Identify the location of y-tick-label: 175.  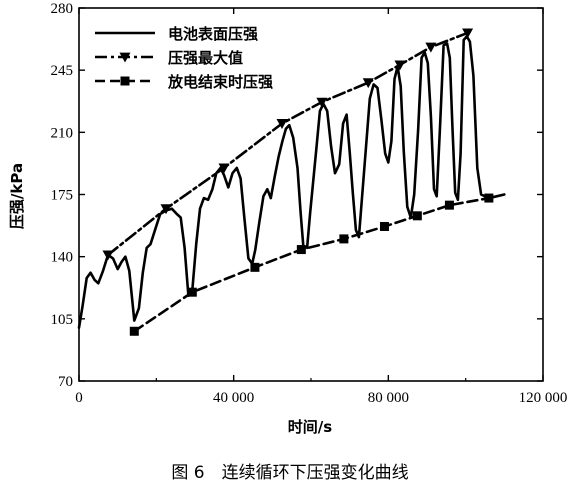
(62, 196).